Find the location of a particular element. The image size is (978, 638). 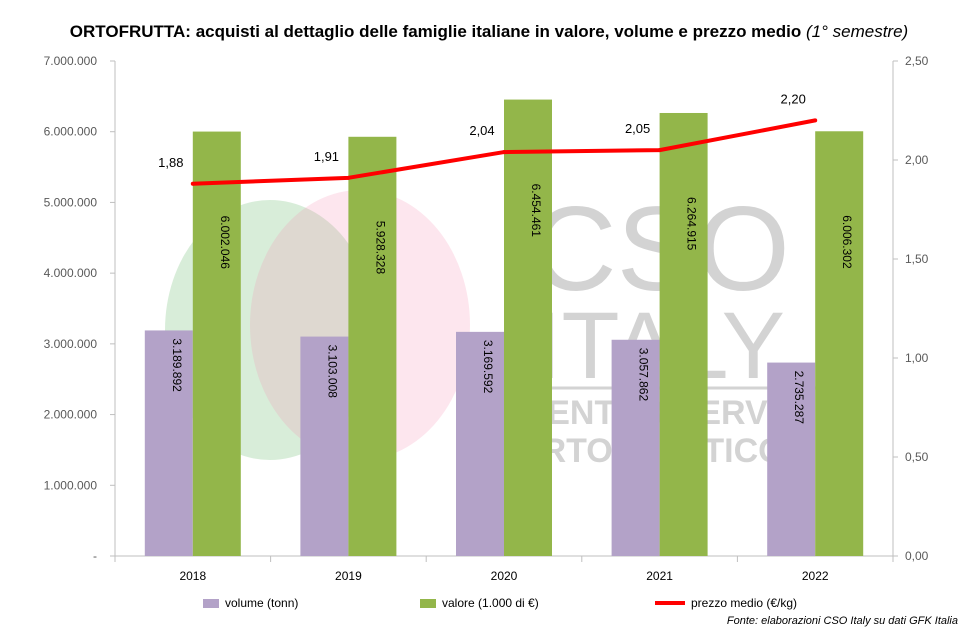

y2-tick-label: 1,00 is located at coordinates (917, 358).